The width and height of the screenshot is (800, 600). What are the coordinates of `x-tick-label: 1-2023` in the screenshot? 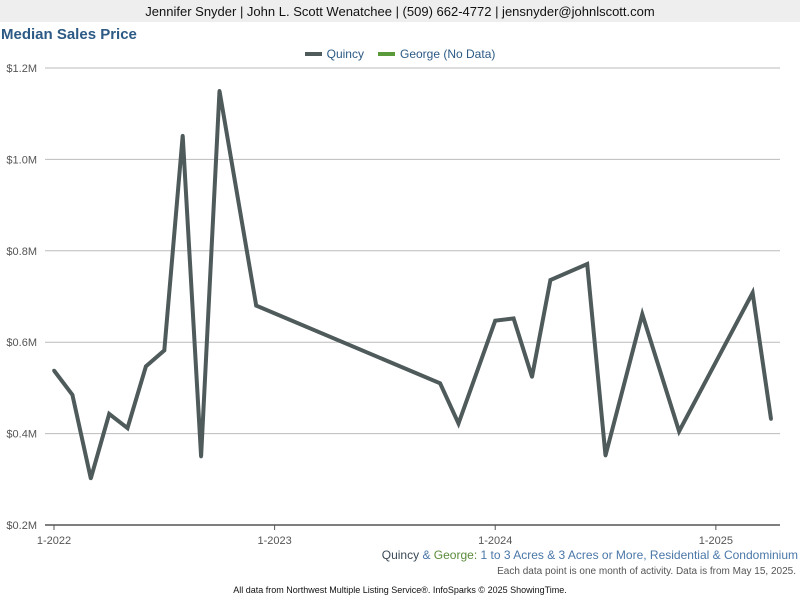 It's located at (274, 541).